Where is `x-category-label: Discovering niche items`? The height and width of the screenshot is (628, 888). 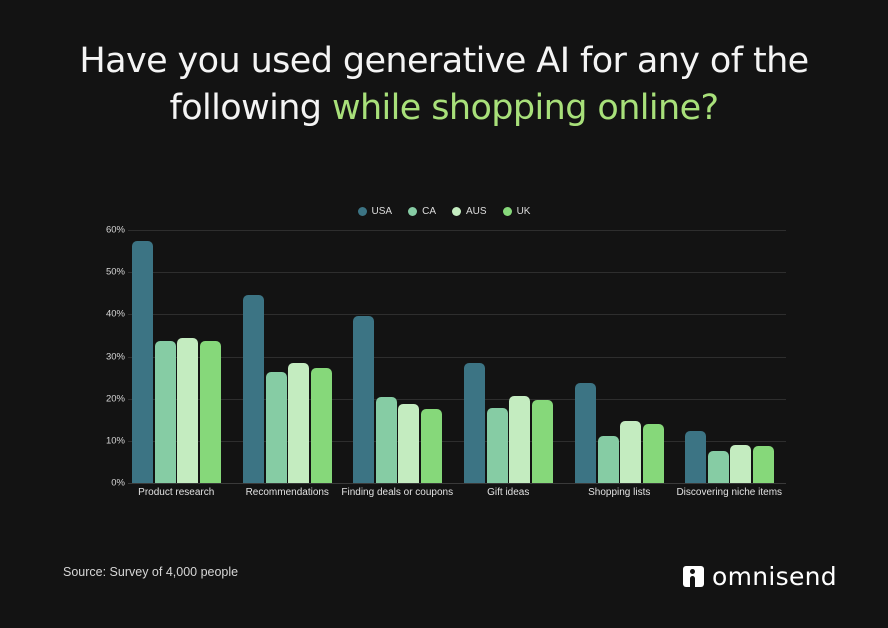 x-category-label: Discovering niche items is located at coordinates (729, 492).